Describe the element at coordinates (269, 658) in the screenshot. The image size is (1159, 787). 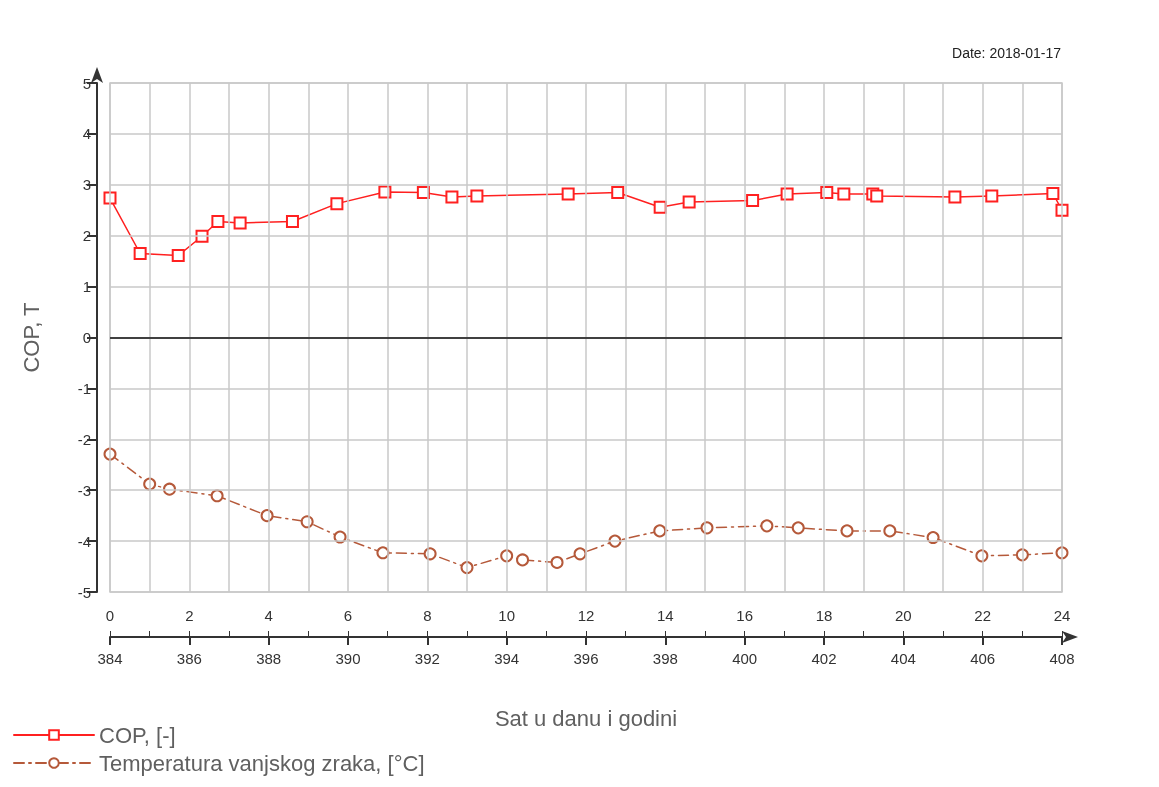
I see `x2-tick-label: 388` at that location.